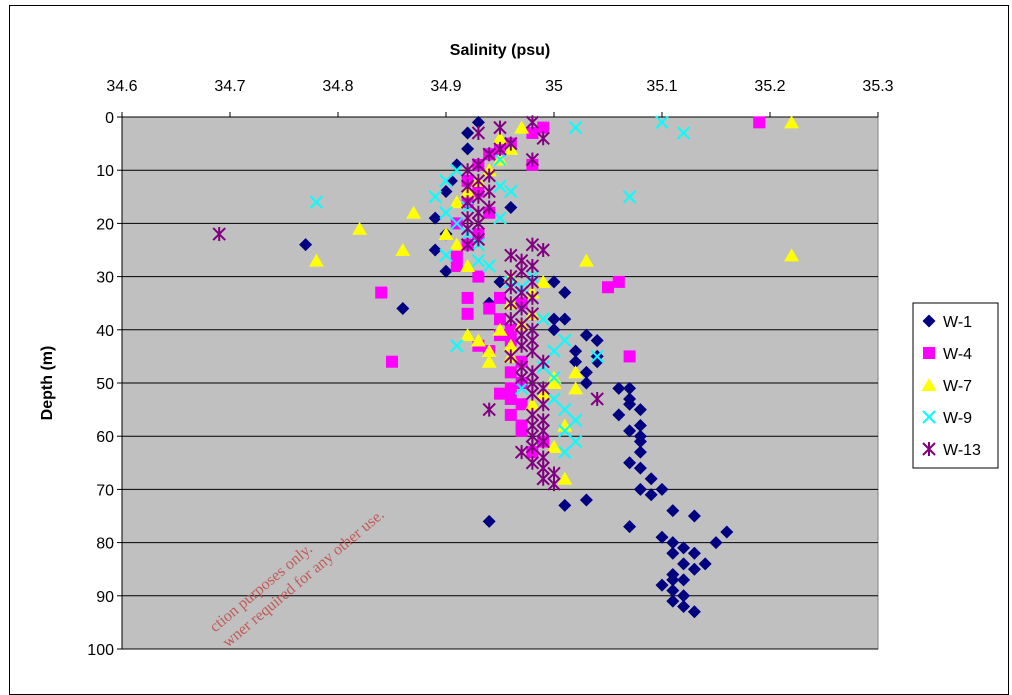  I want to click on x-tick-label: 34.8, so click(337, 86).